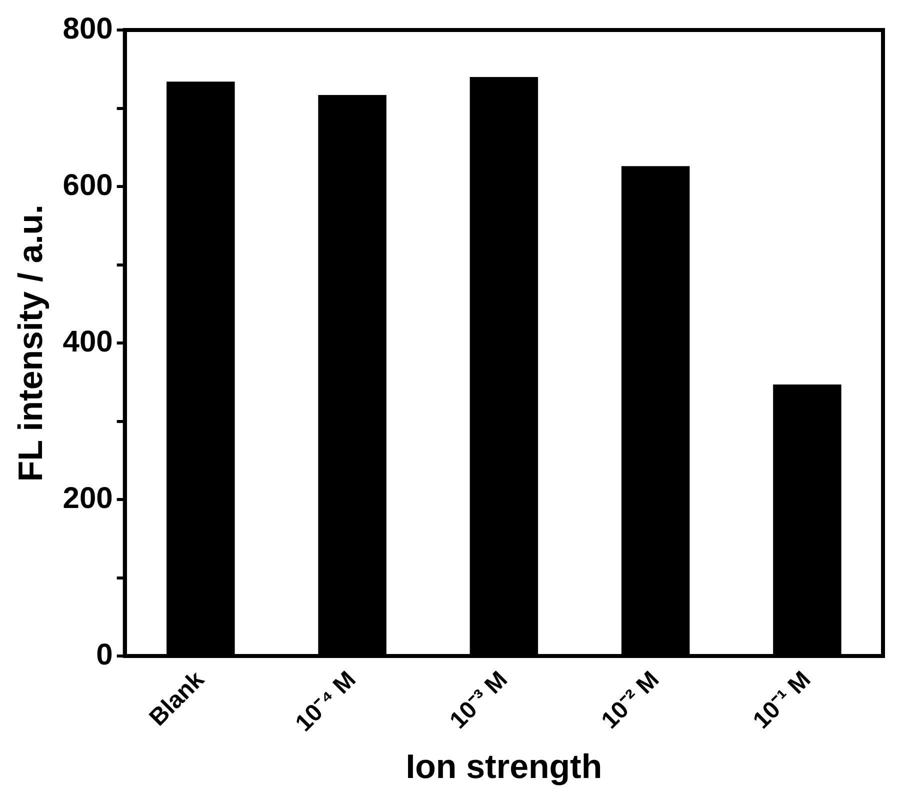 The image size is (905, 801). Describe the element at coordinates (87, 29) in the screenshot. I see `y-tick-label: 800` at that location.